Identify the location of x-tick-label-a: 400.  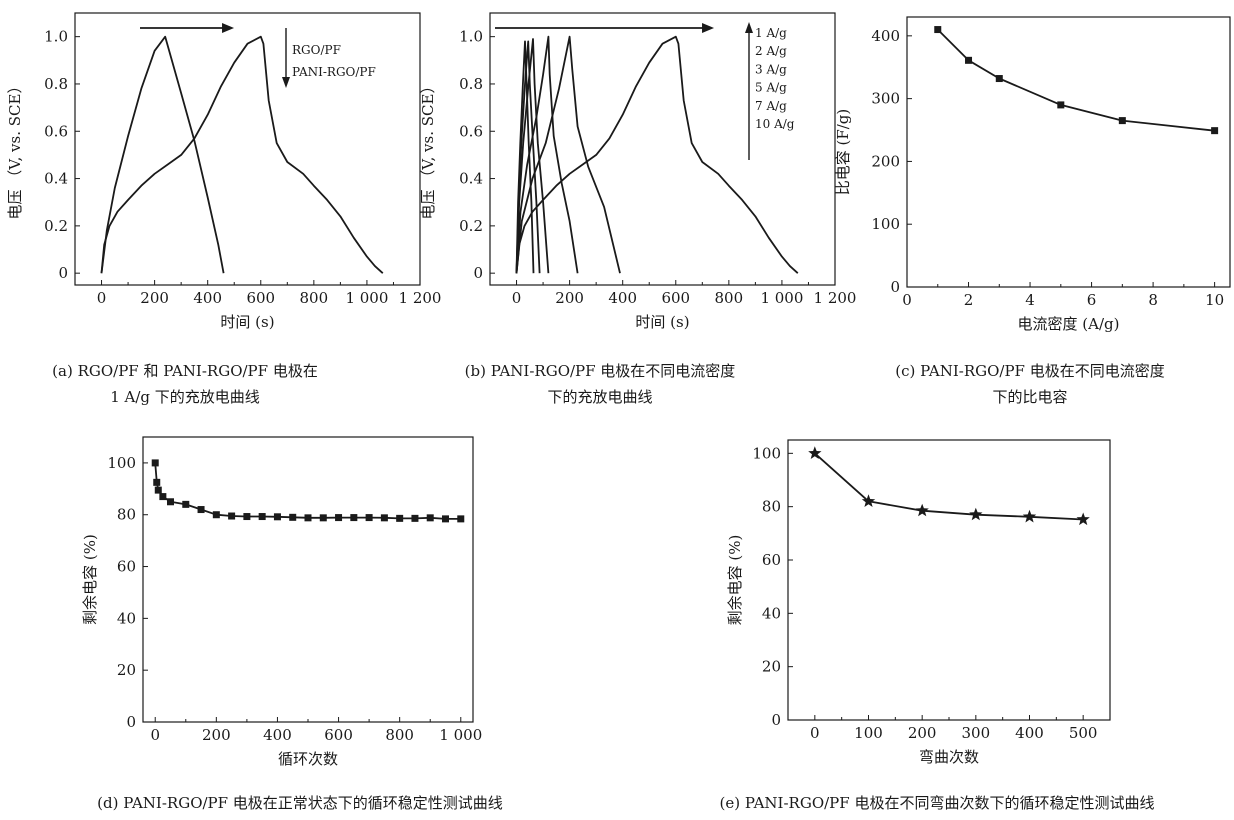
(207, 298).